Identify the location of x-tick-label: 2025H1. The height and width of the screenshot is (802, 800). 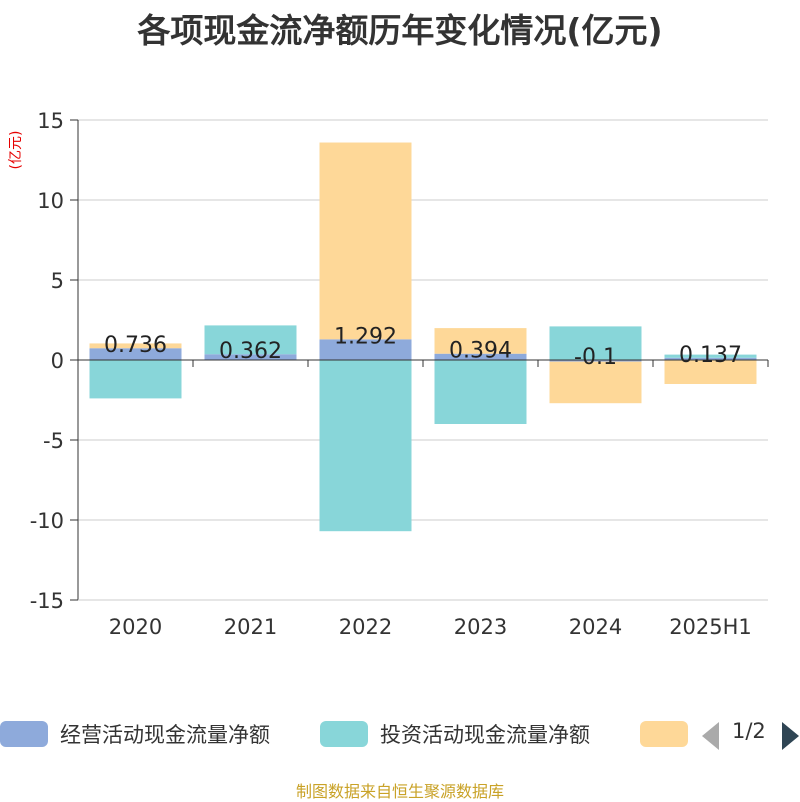
(710, 627).